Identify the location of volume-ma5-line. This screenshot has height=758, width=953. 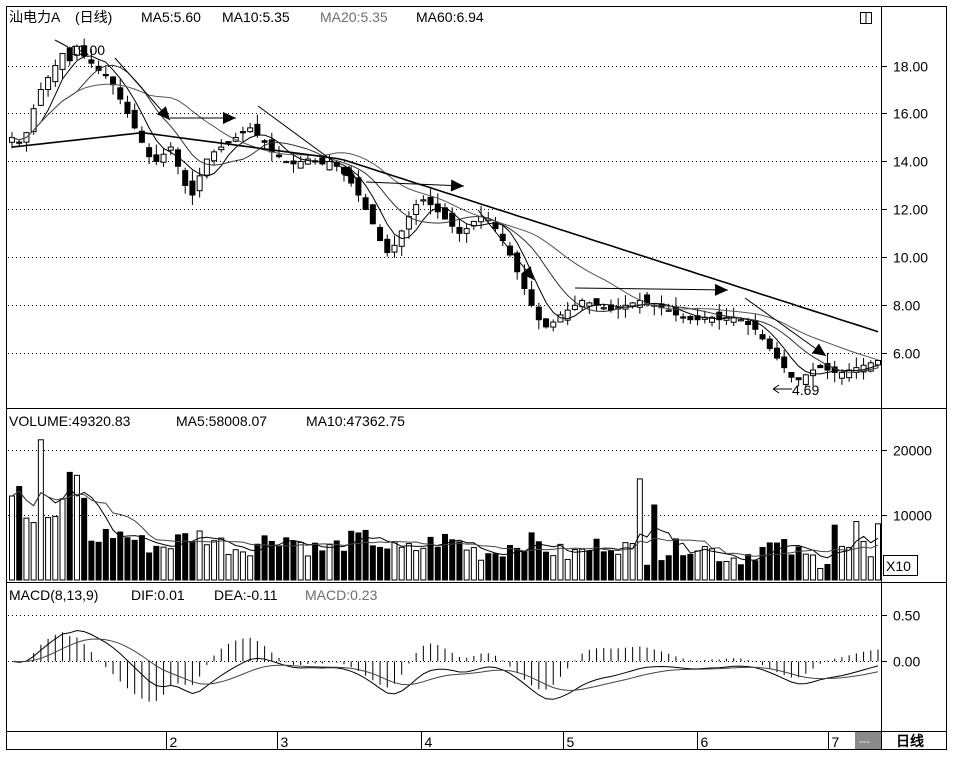
(445, 524).